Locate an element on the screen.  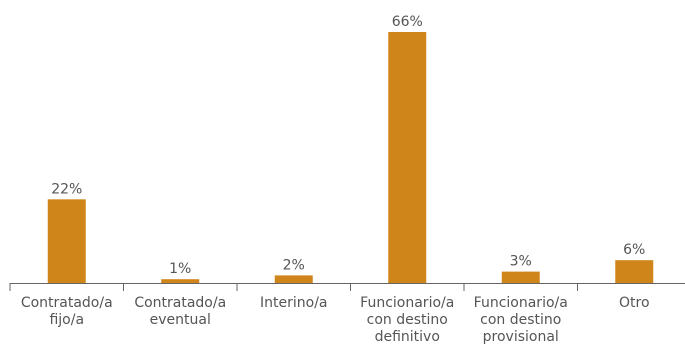
category-label-3-line-1: con destino is located at coordinates (407, 320).